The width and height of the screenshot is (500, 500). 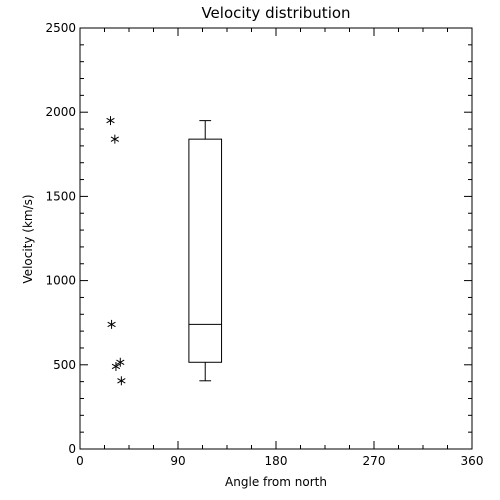 I want to click on box-iqr, so click(x=205, y=250).